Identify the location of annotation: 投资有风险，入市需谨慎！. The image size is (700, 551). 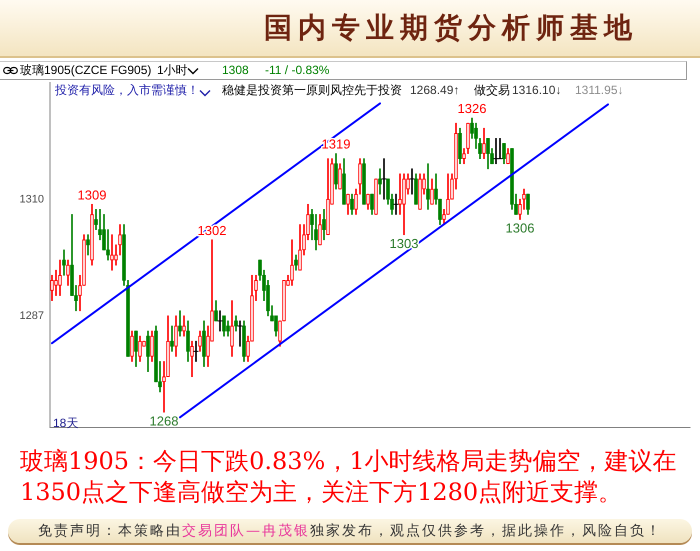
(127, 90).